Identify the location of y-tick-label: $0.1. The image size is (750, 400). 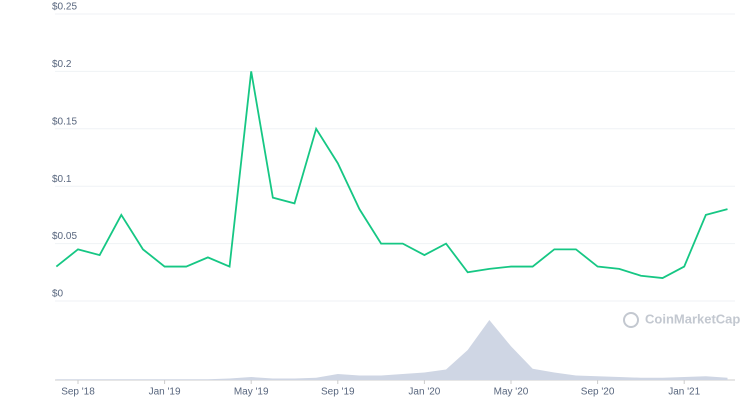
(62, 179).